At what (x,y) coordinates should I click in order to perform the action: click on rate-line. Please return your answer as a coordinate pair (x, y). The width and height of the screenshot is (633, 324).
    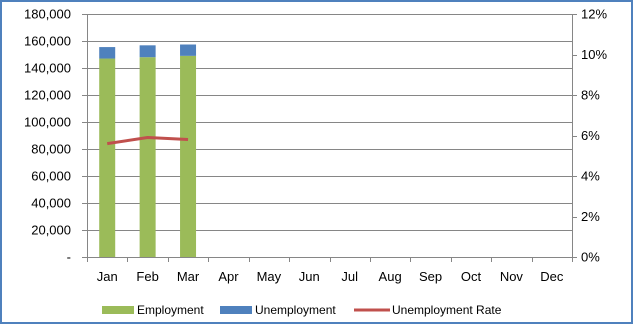
    Looking at the image, I should click on (147, 141).